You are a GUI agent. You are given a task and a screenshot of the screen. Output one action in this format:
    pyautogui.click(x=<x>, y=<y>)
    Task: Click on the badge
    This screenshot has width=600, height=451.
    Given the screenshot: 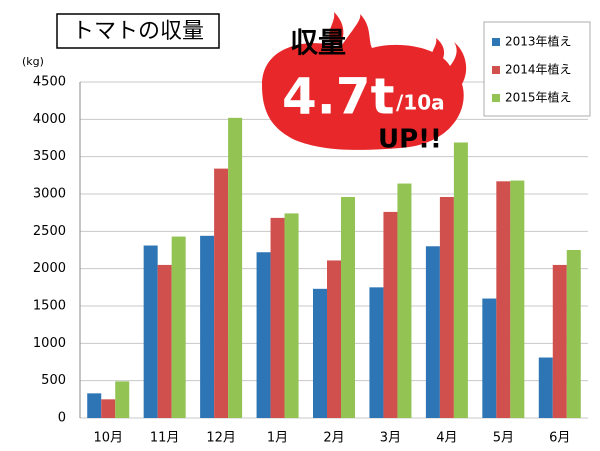 What is the action you would take?
    pyautogui.click(x=364, y=81)
    